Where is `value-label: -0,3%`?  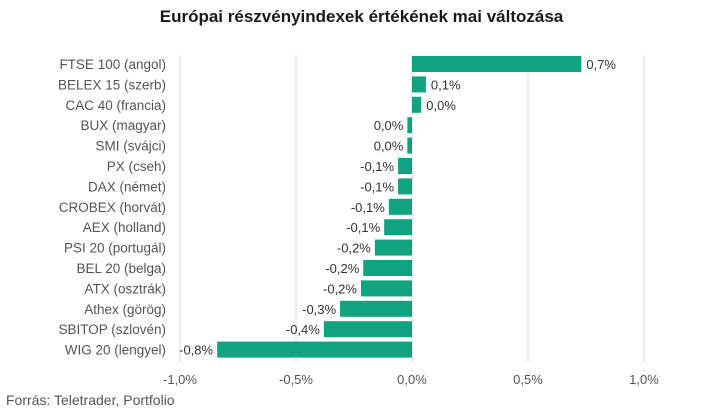 value-label: -0,3% is located at coordinates (319, 309).